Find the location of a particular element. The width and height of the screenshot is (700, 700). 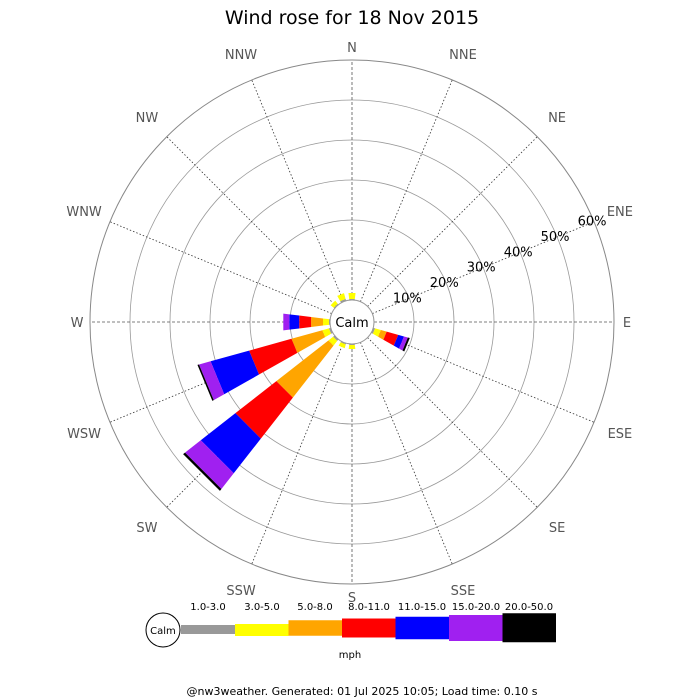

radial-tick-label: 30% is located at coordinates (481, 268).